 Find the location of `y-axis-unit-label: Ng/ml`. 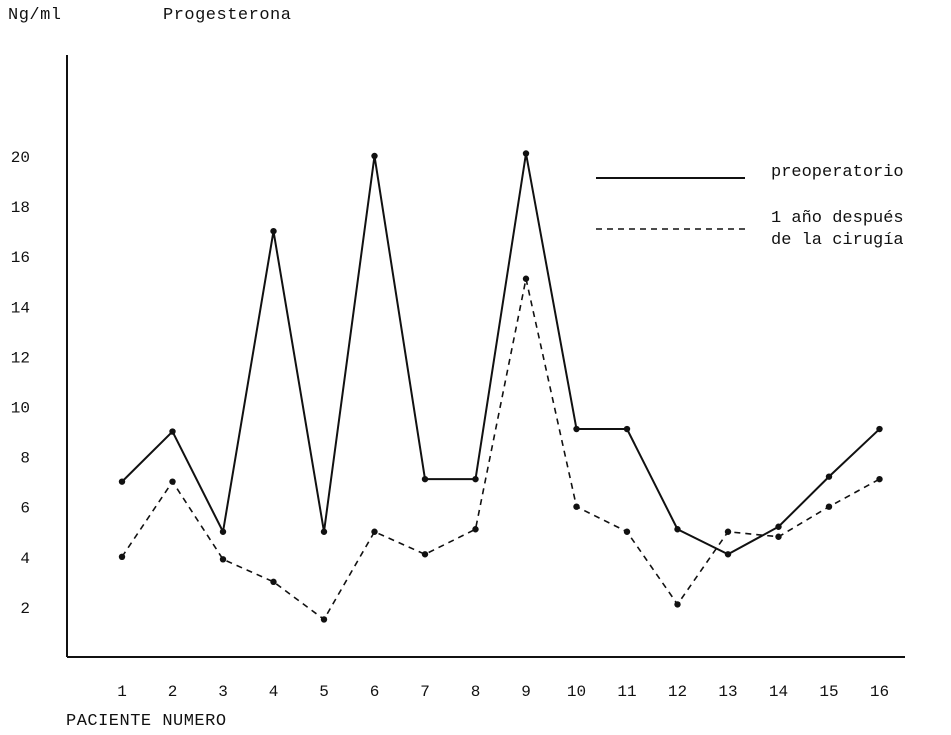

y-axis-unit-label: Ng/ml is located at coordinates (35, 15).